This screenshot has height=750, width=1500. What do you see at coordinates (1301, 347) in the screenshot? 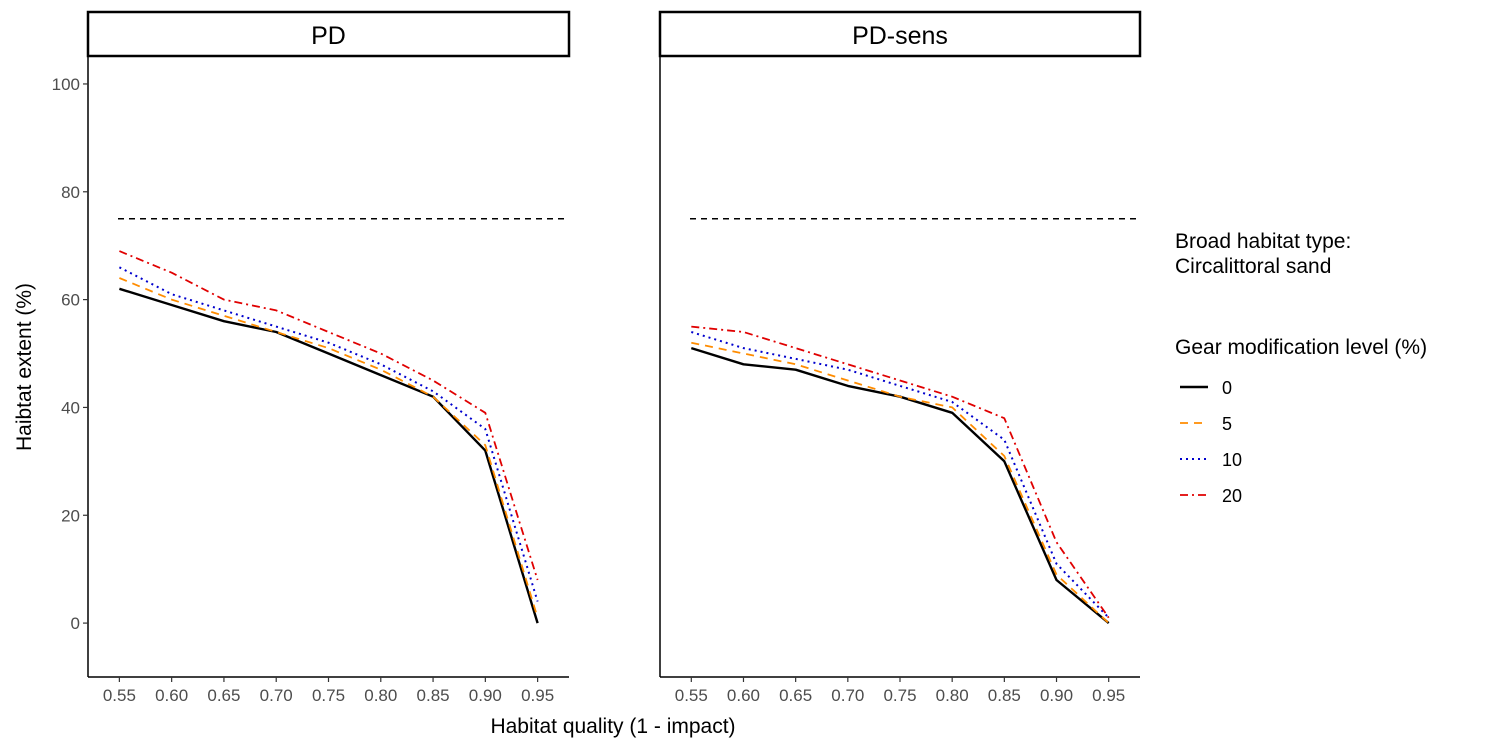
I see `legend-gear-title: Gear modification level (%)` at bounding box center [1301, 347].